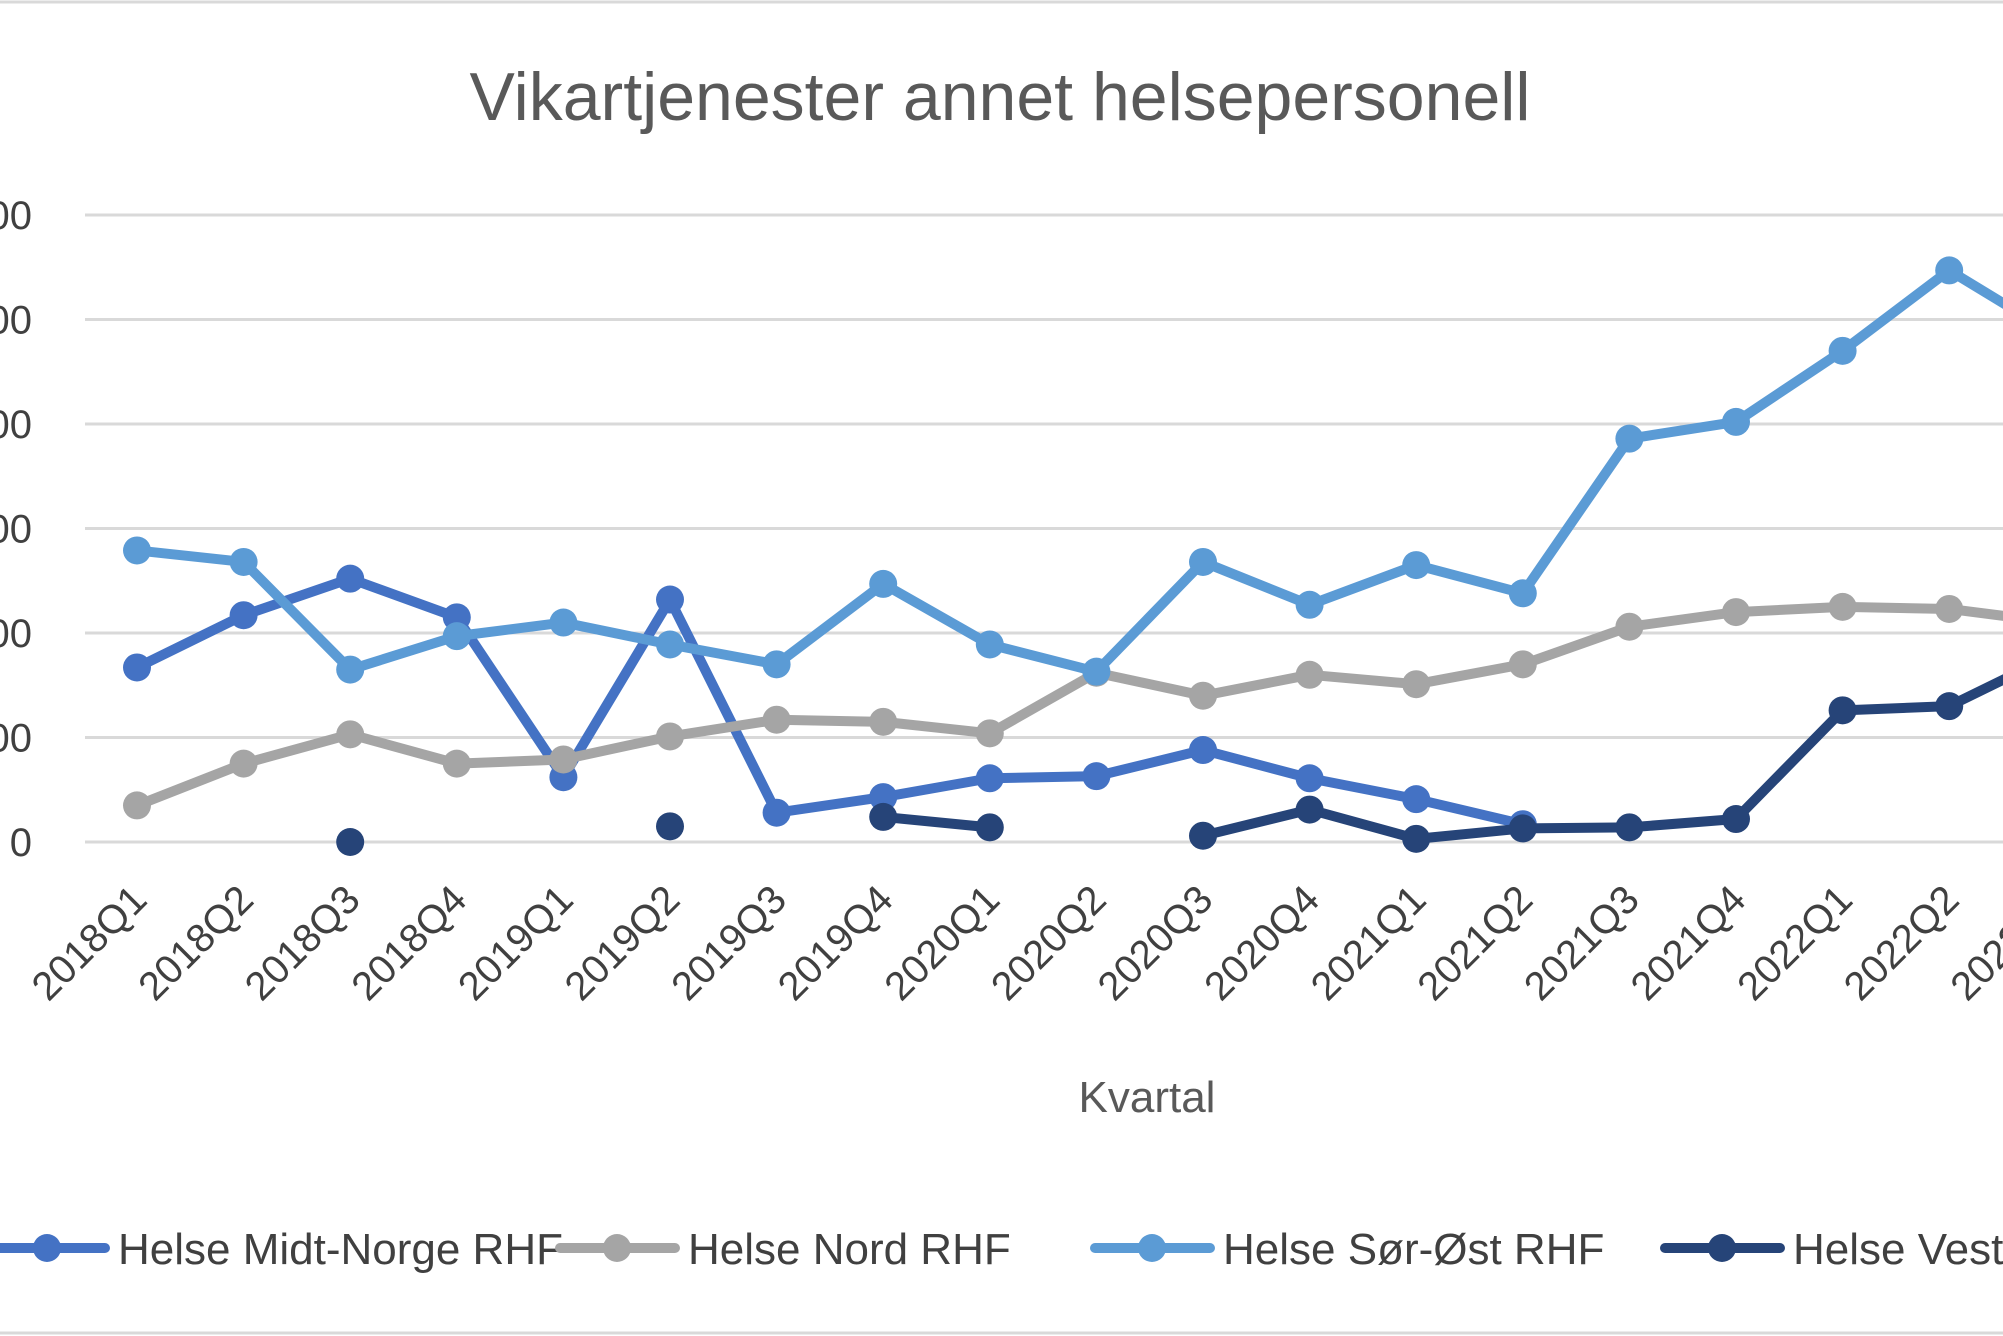 The image size is (2003, 1336). What do you see at coordinates (1898, 1249) in the screenshot?
I see `legend-label: Helse Vest RHF` at bounding box center [1898, 1249].